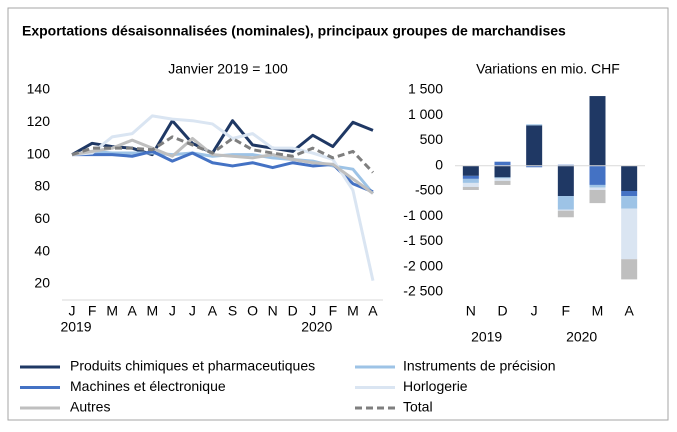 The width and height of the screenshot is (677, 432). What do you see at coordinates (423, 240) in the screenshot?
I see `y-tick-label: -1 500` at bounding box center [423, 240].